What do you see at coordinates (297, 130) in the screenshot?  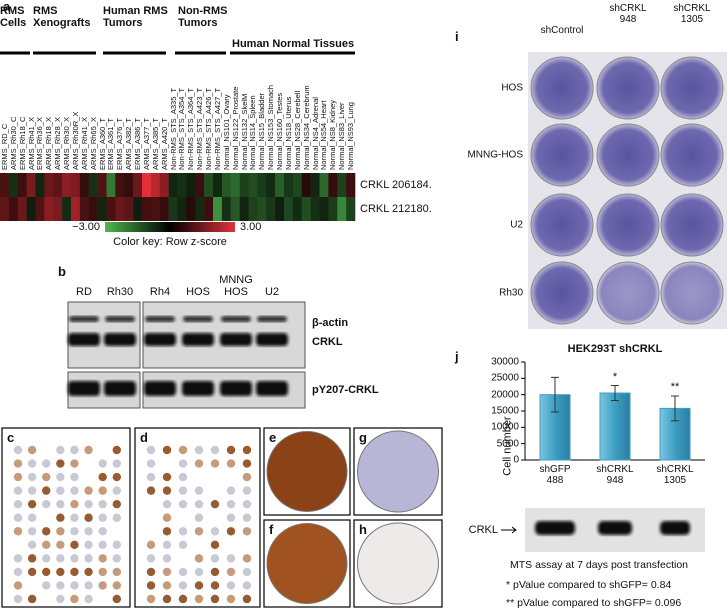 I see `column-label: Normal_NS28_Cerebell` at bounding box center [297, 130].